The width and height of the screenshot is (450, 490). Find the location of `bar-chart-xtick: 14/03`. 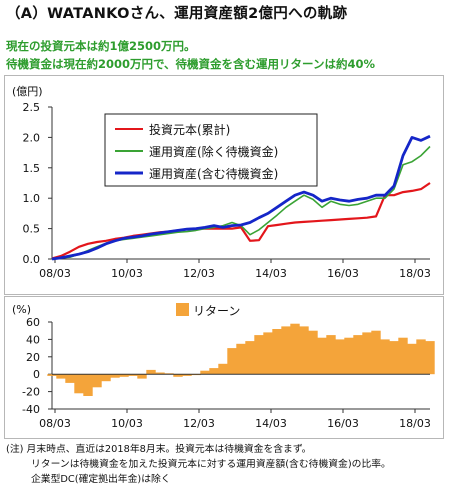

bar-chart-xtick: 14/03 is located at coordinates (271, 423).